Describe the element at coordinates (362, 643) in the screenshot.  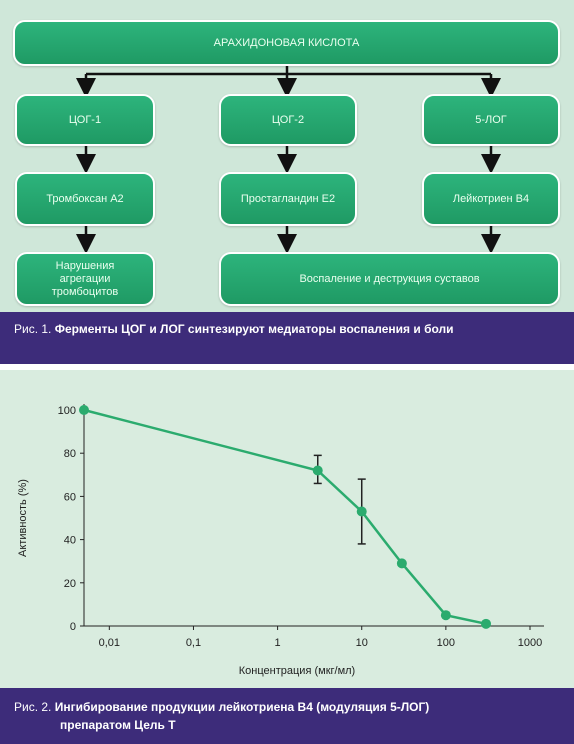
I see `x-tick-label: 10` at that location.